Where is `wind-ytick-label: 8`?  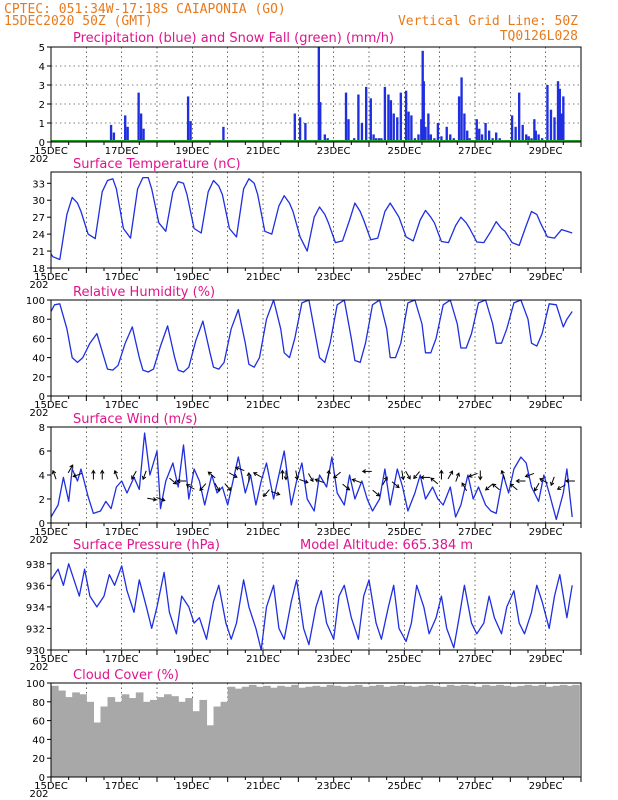 wind-ytick-label: 8 is located at coordinates (42, 428).